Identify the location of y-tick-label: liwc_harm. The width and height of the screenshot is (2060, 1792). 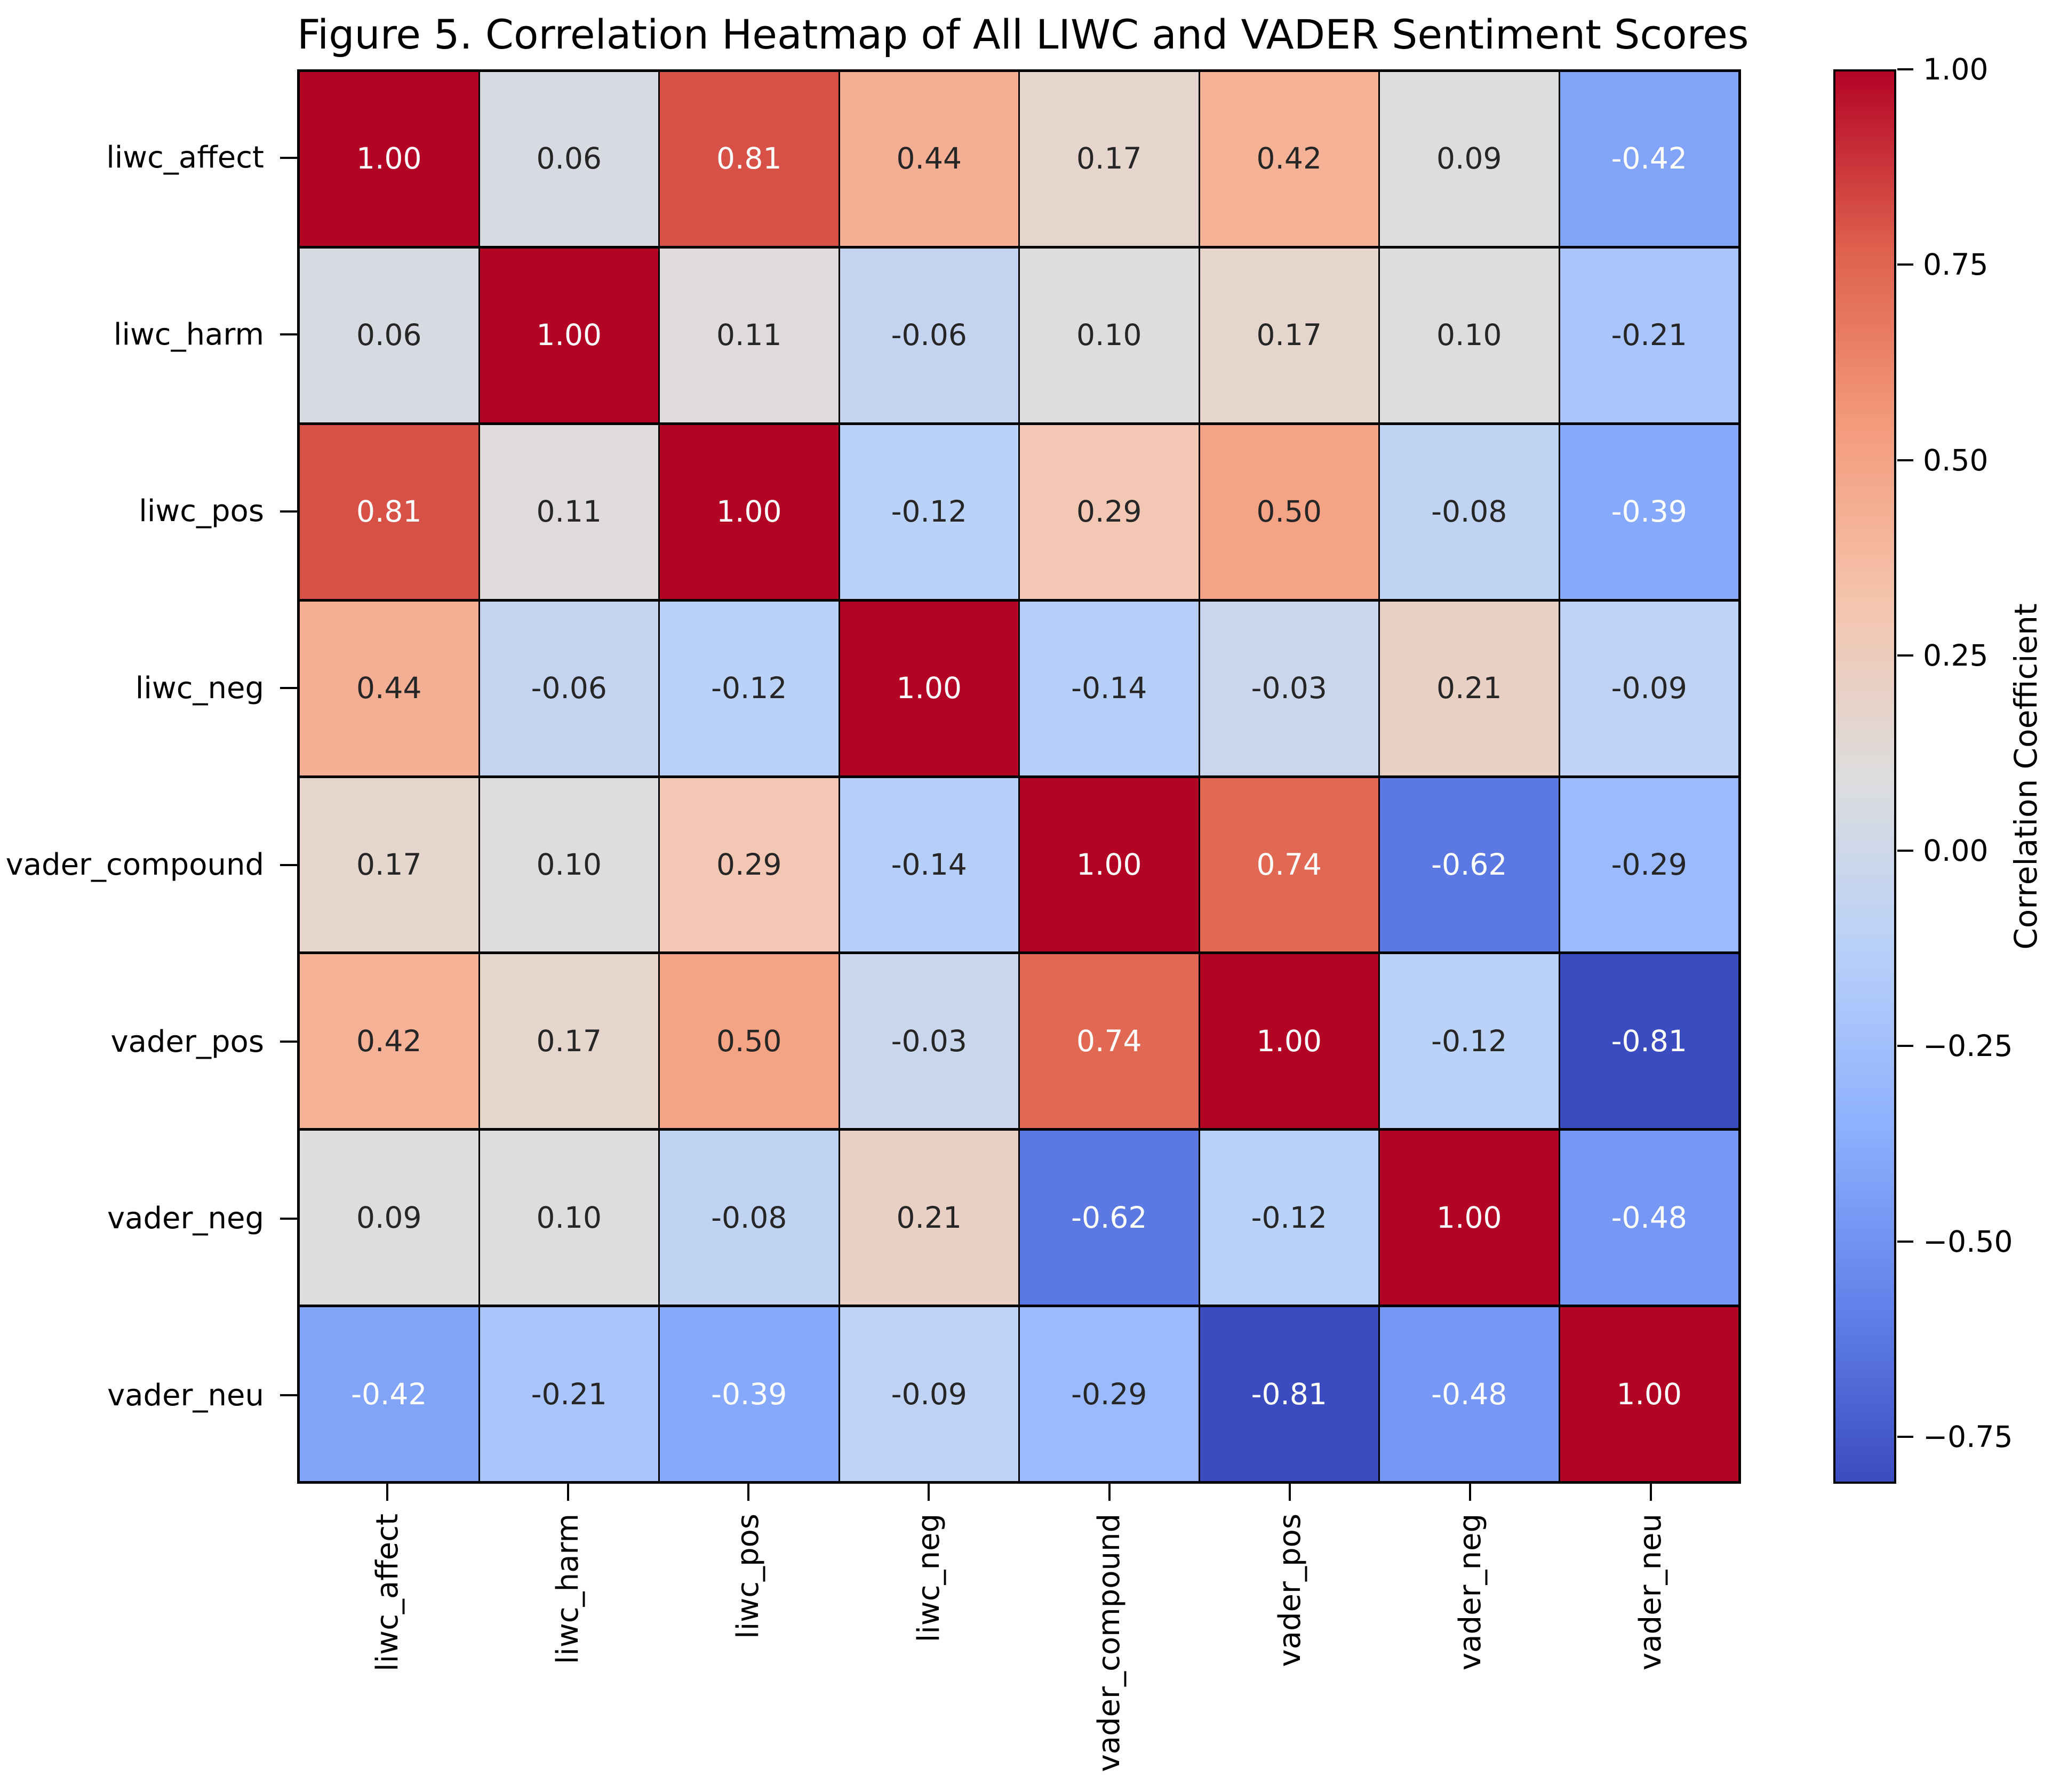
(148, 334).